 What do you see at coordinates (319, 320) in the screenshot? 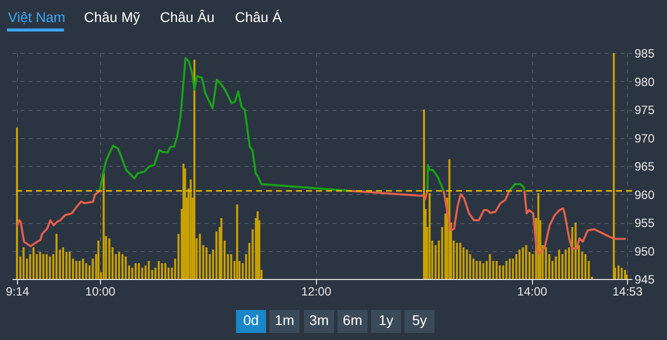
I see `text: 3m` at bounding box center [319, 320].